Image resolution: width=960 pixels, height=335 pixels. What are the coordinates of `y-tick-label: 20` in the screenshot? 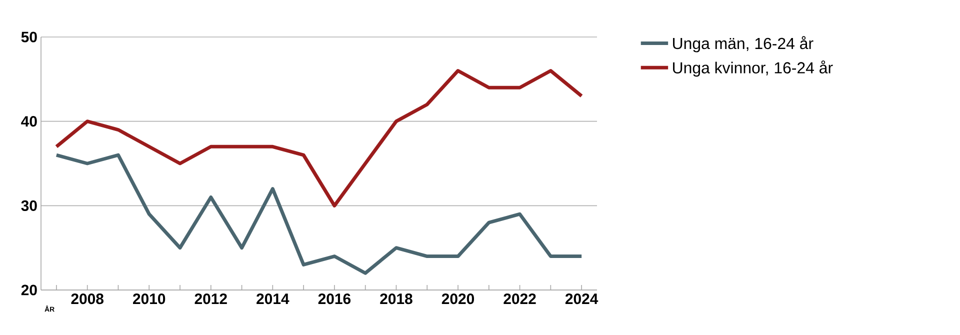 It's located at (29, 290).